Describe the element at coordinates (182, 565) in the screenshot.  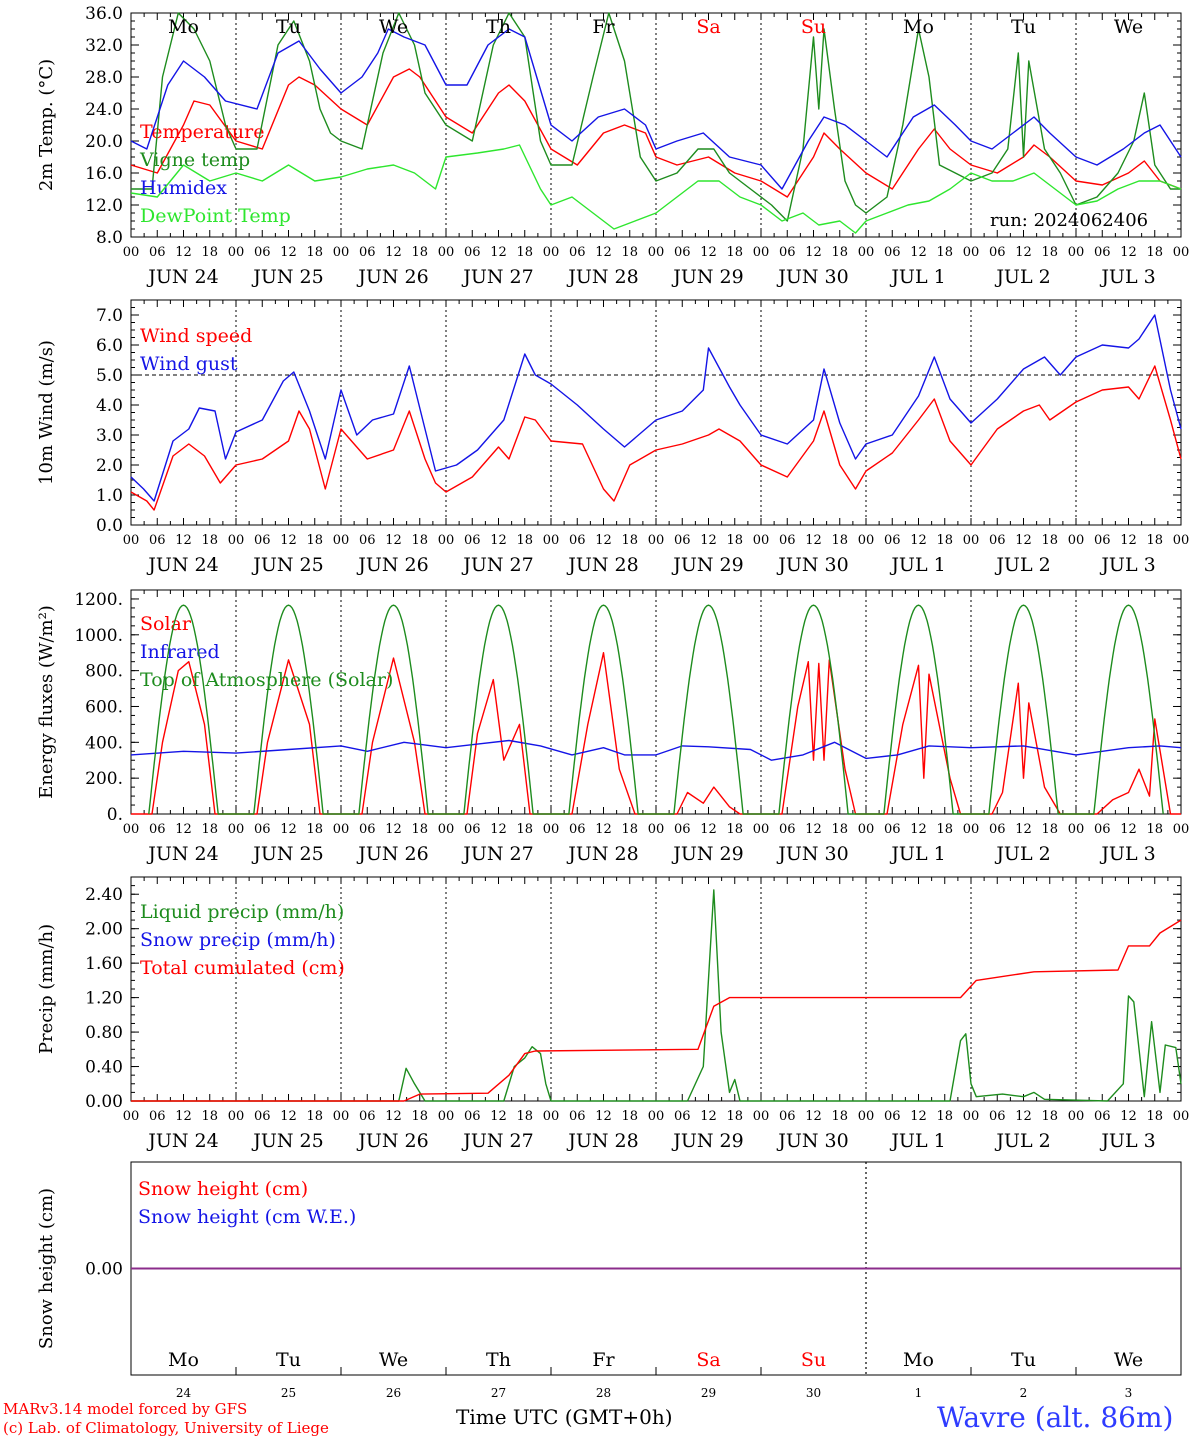
I see `date-label: JUN 24` at that location.